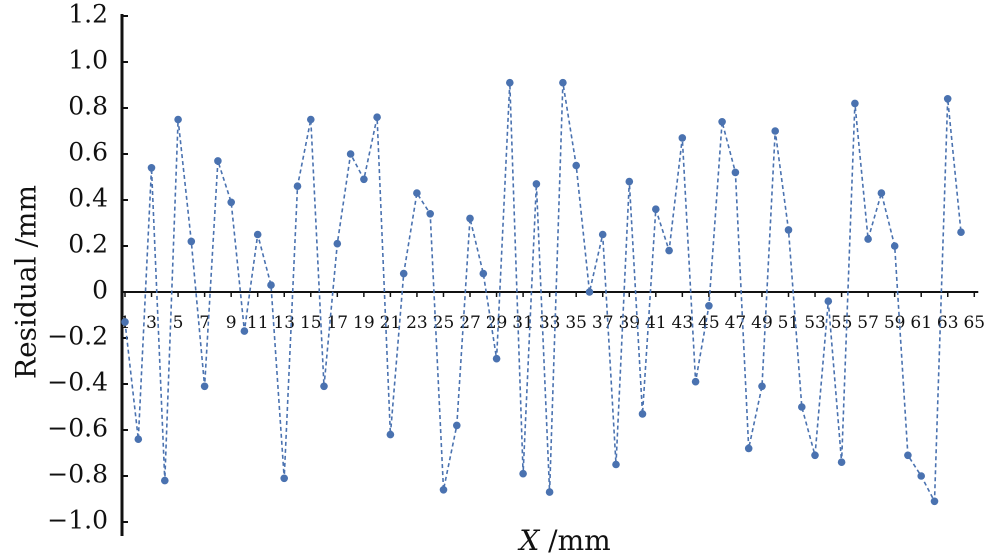 The image size is (1000, 554). I want to click on x-tick-label: 47, so click(736, 323).